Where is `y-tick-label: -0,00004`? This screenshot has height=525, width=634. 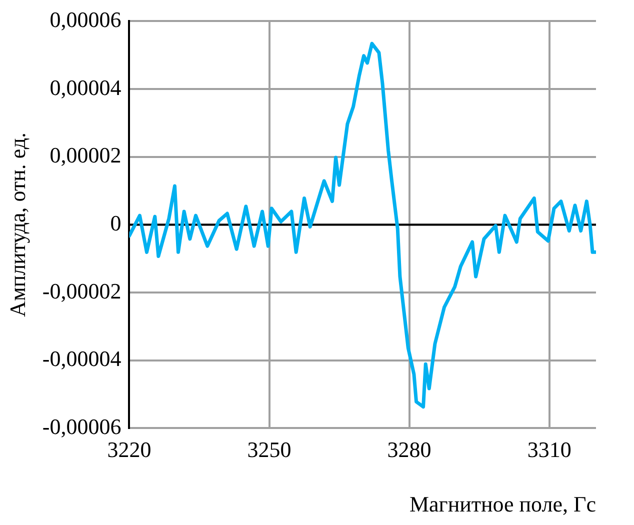 y-tick-label: -0,00004 is located at coordinates (82, 359).